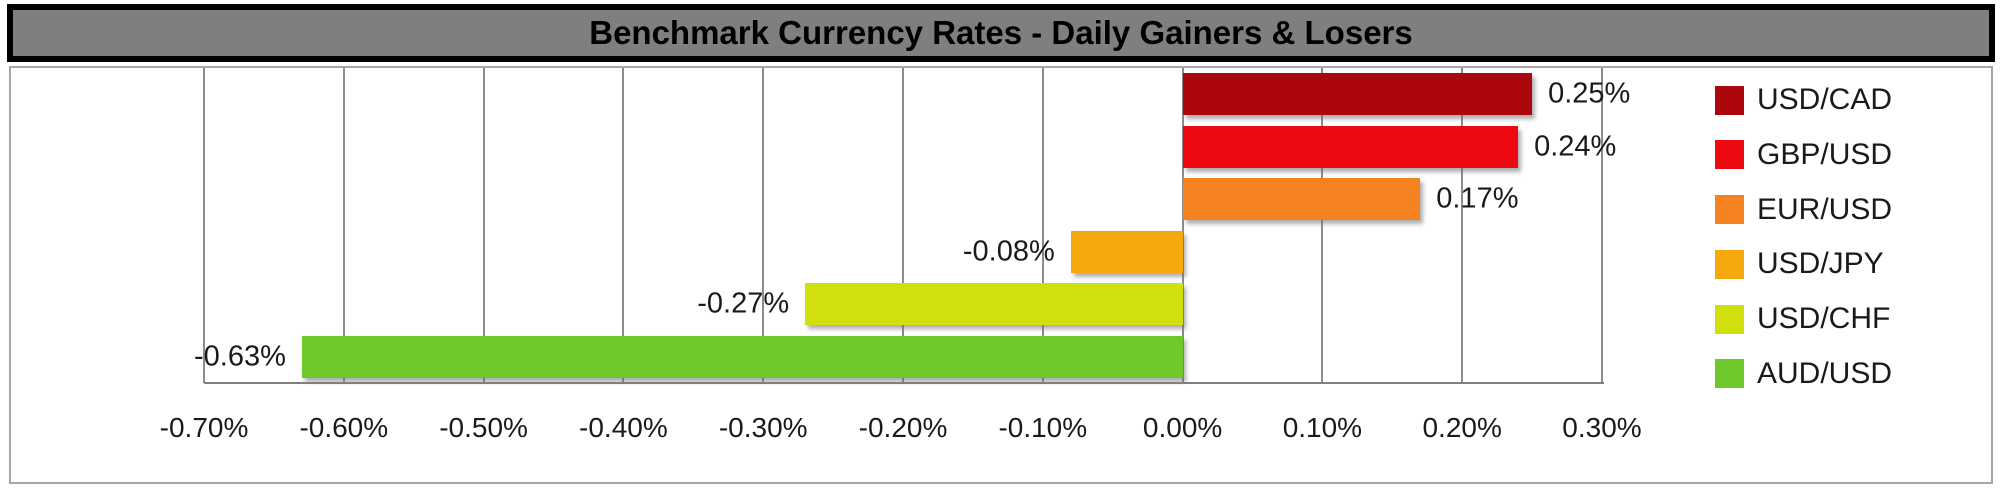  I want to click on bar-value-label-usd-chf: -0.27%, so click(743, 303).